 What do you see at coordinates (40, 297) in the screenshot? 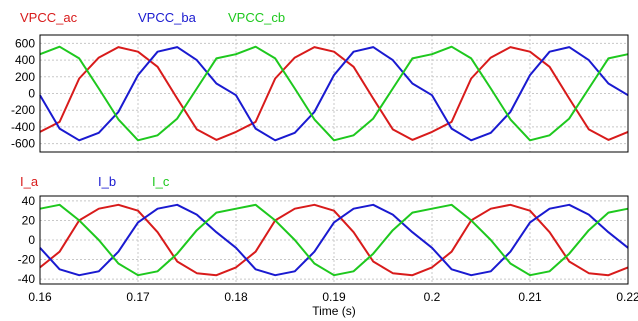
I see `xtick-label: 0.16` at bounding box center [40, 297].